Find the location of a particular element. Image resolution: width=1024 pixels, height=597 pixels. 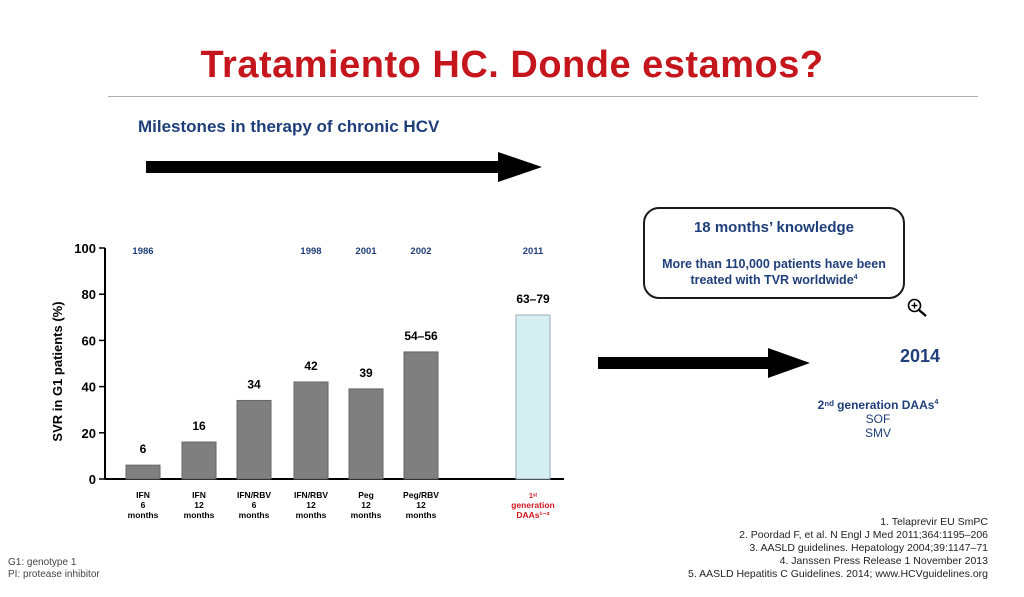

daas-heading-ref: 4 is located at coordinates (936, 402).